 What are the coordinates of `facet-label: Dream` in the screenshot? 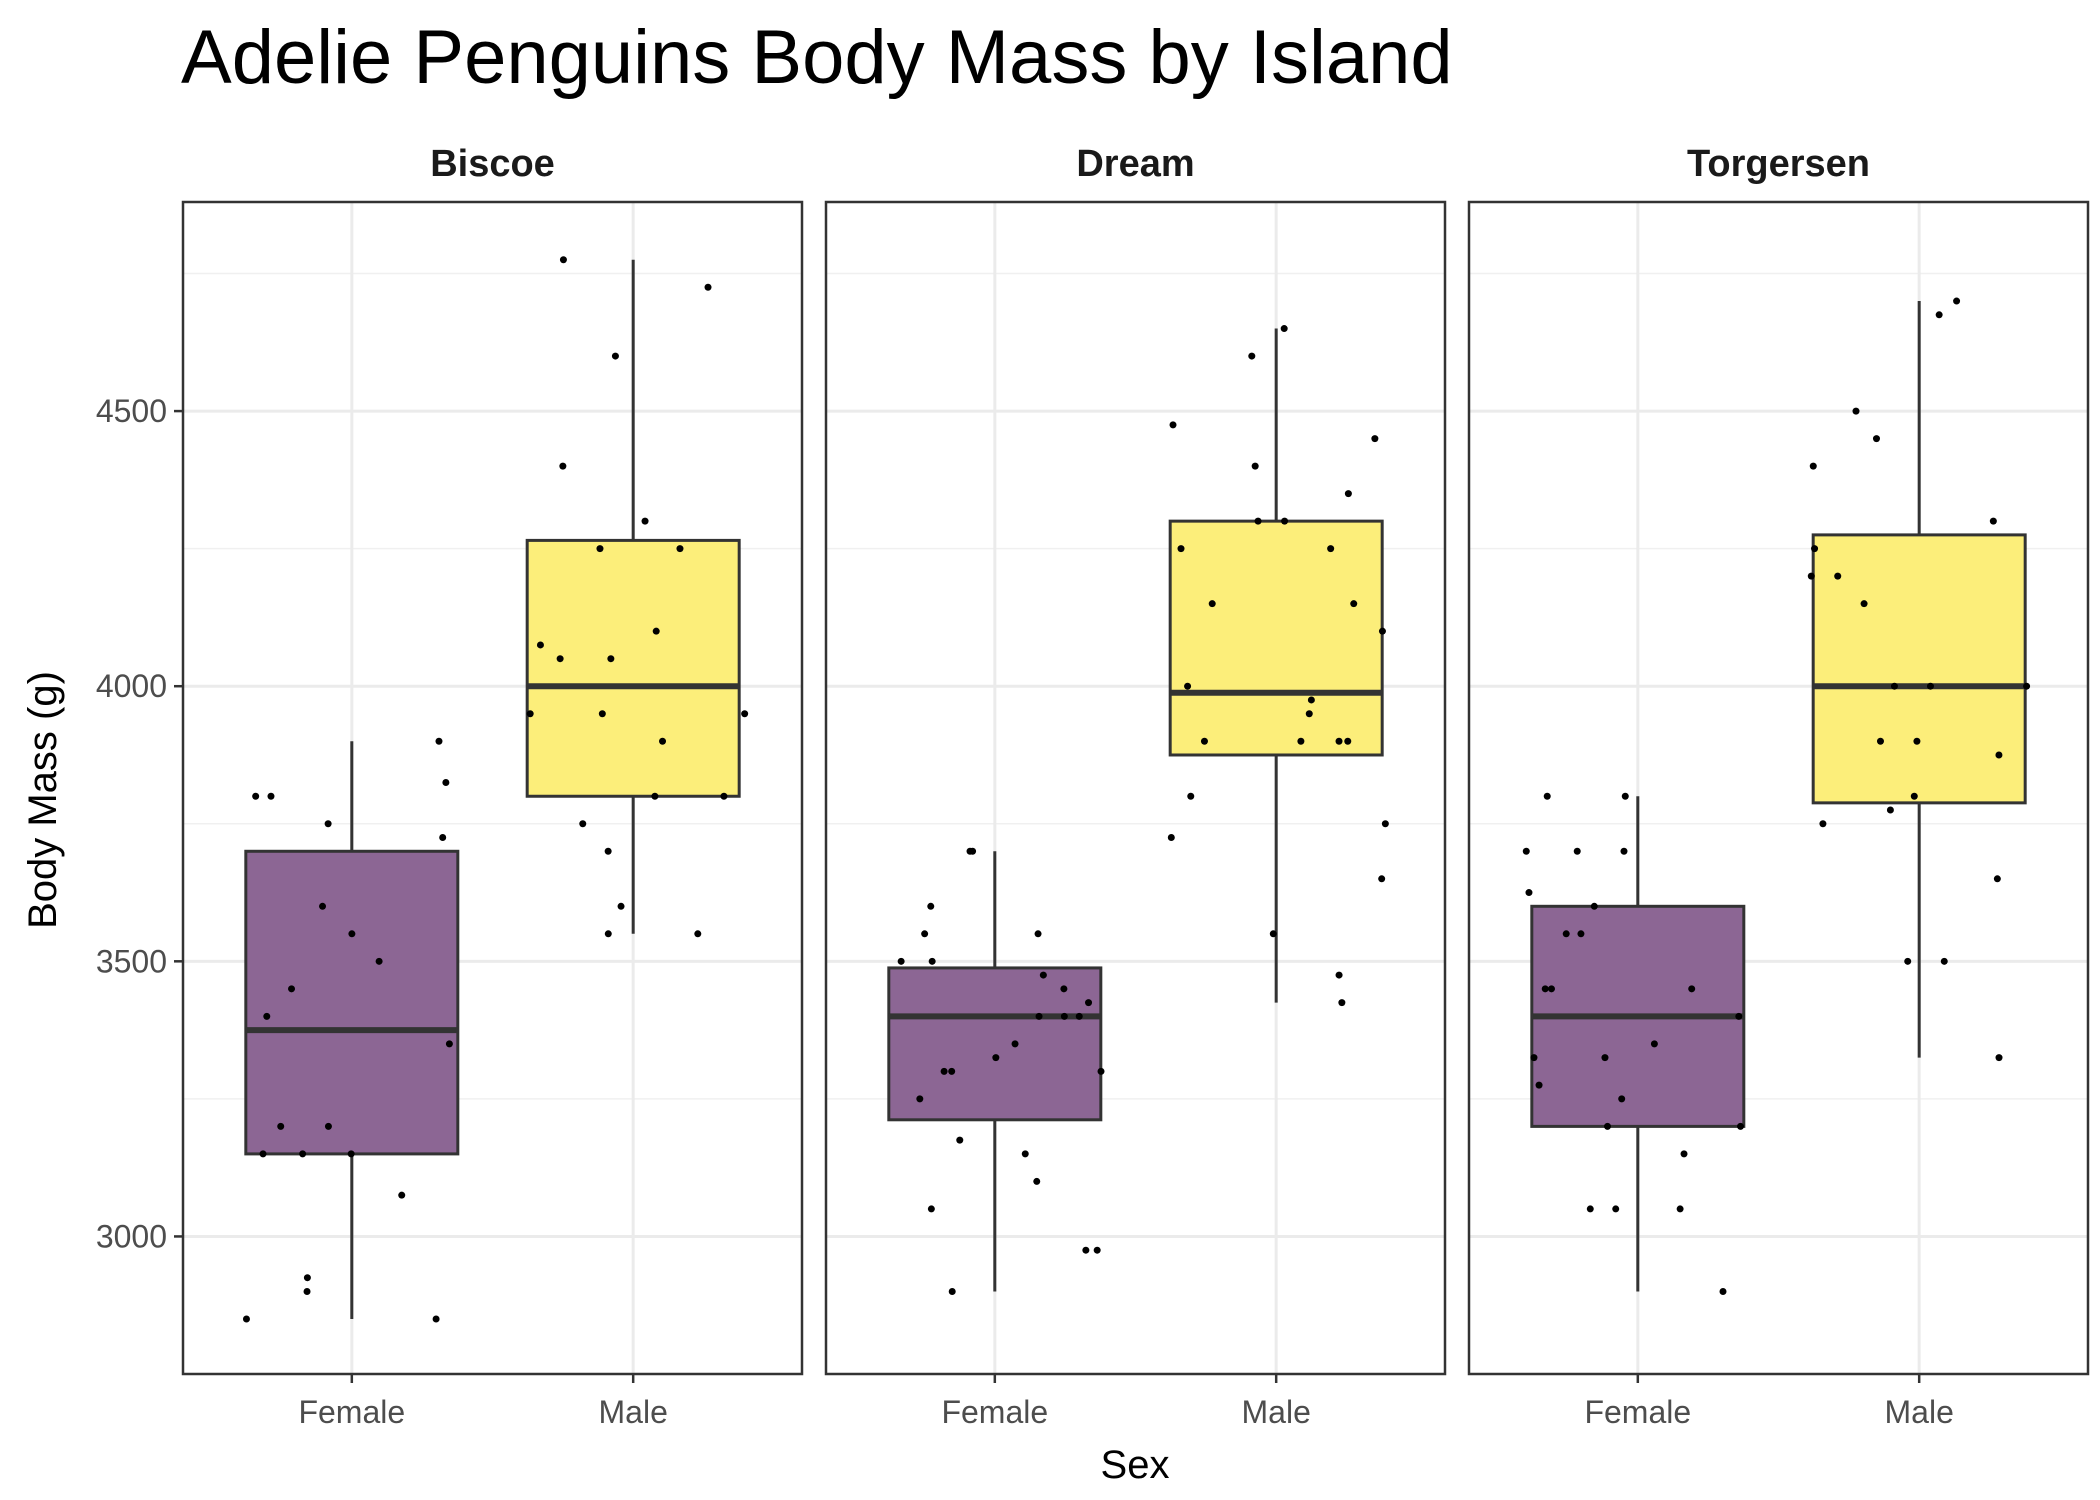 It's located at (1135, 164).